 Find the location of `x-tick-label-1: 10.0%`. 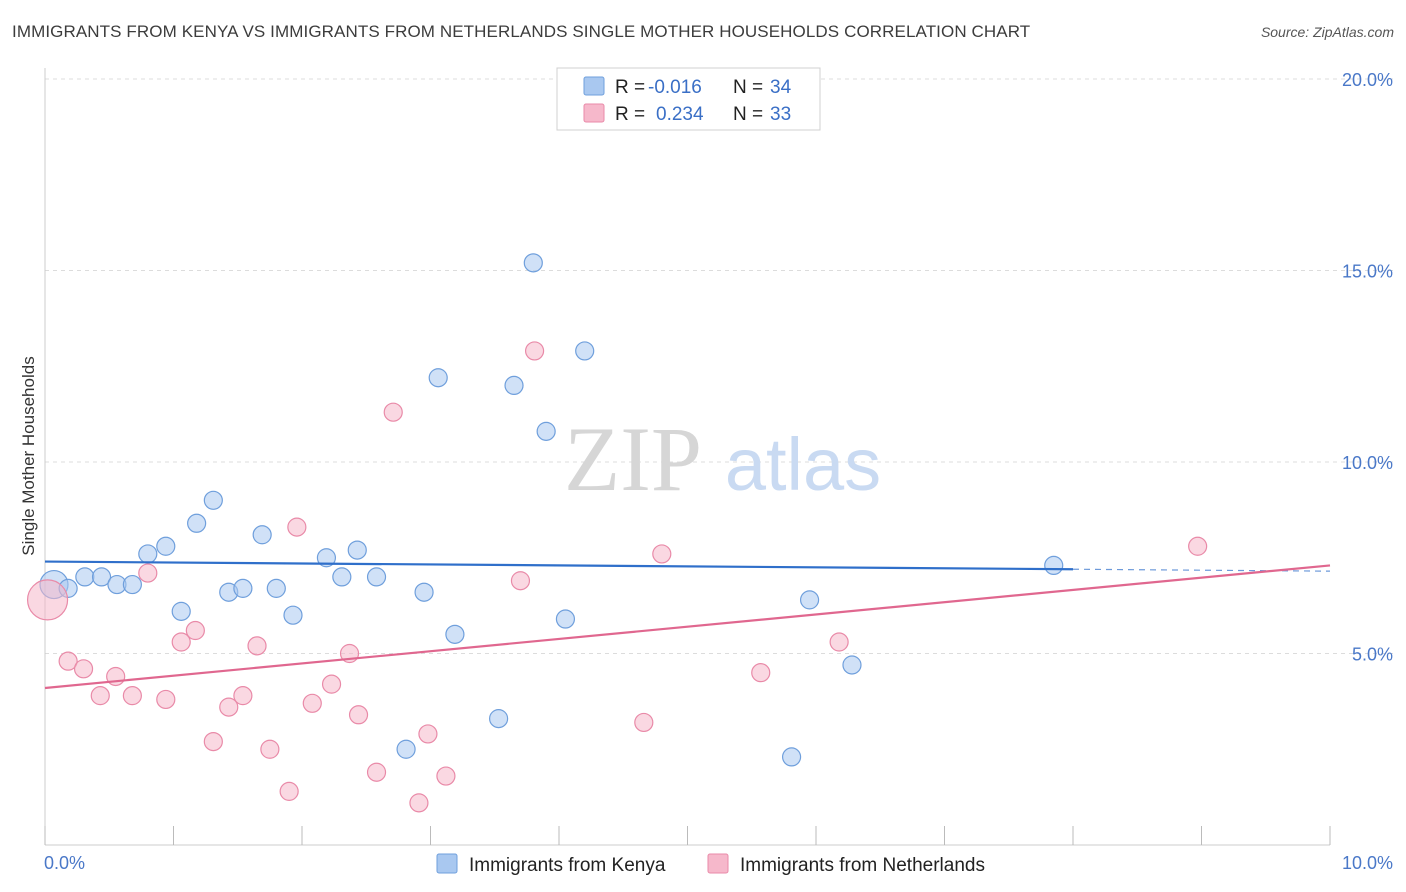

x-tick-label-1: 10.0% is located at coordinates (1367, 863).